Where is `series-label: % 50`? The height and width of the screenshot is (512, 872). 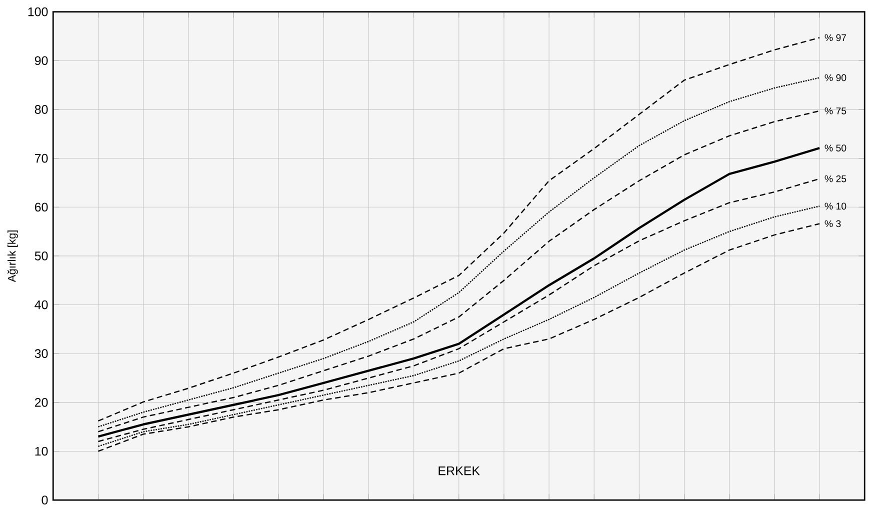
series-label: % 50 is located at coordinates (835, 148).